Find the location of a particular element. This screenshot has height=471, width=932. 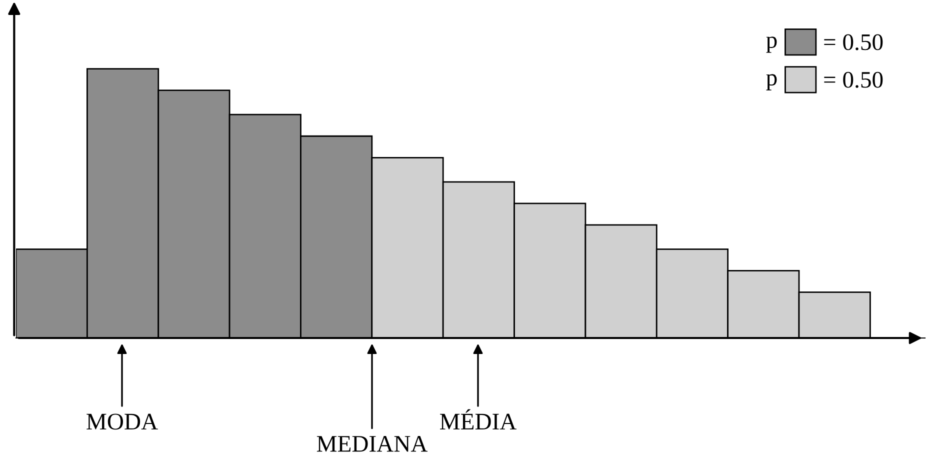

annotation: p is located at coordinates (771, 82).